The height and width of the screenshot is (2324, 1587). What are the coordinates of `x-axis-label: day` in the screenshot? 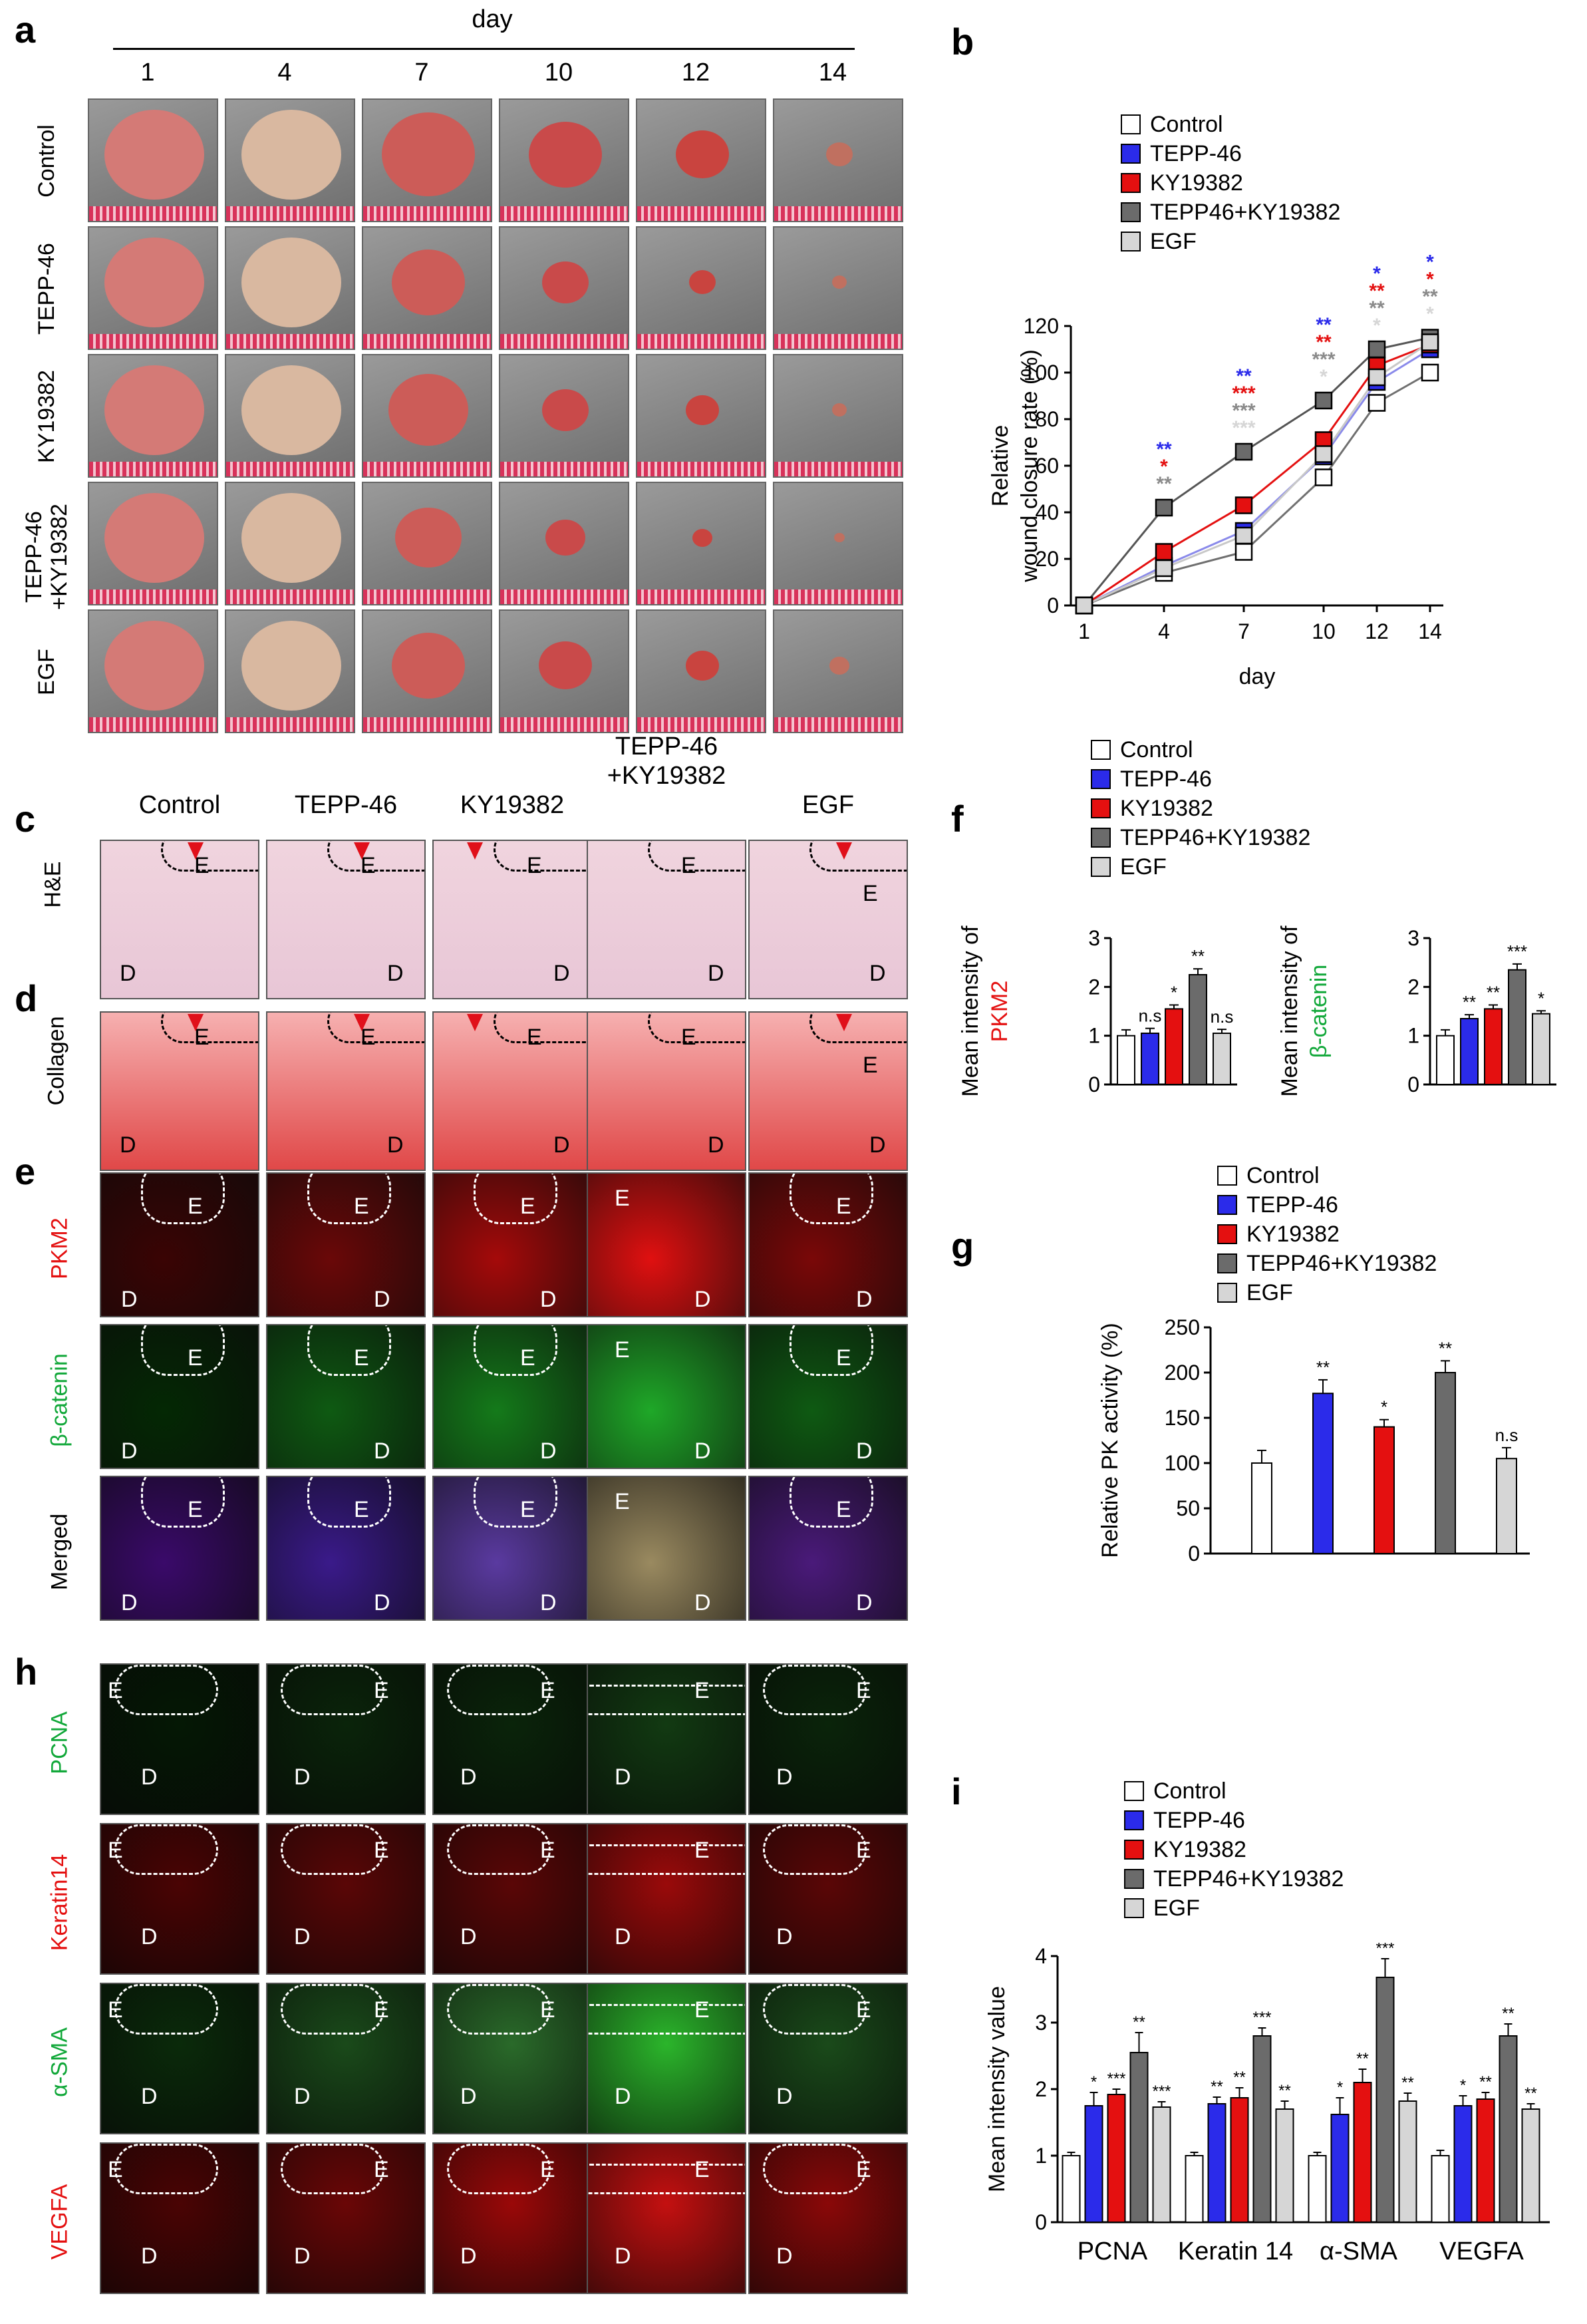 It's located at (1257, 676).